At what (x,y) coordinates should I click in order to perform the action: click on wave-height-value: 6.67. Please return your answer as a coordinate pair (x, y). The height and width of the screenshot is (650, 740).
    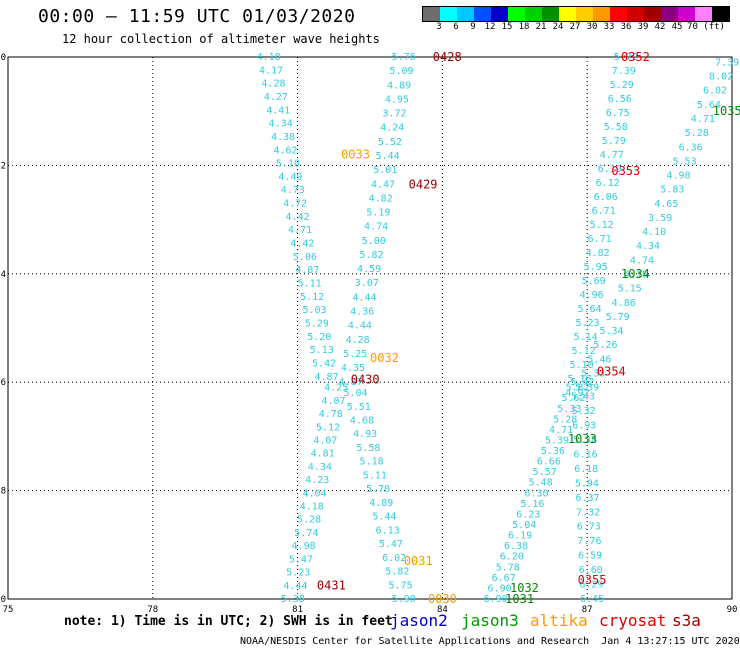
    Looking at the image, I should click on (504, 578).